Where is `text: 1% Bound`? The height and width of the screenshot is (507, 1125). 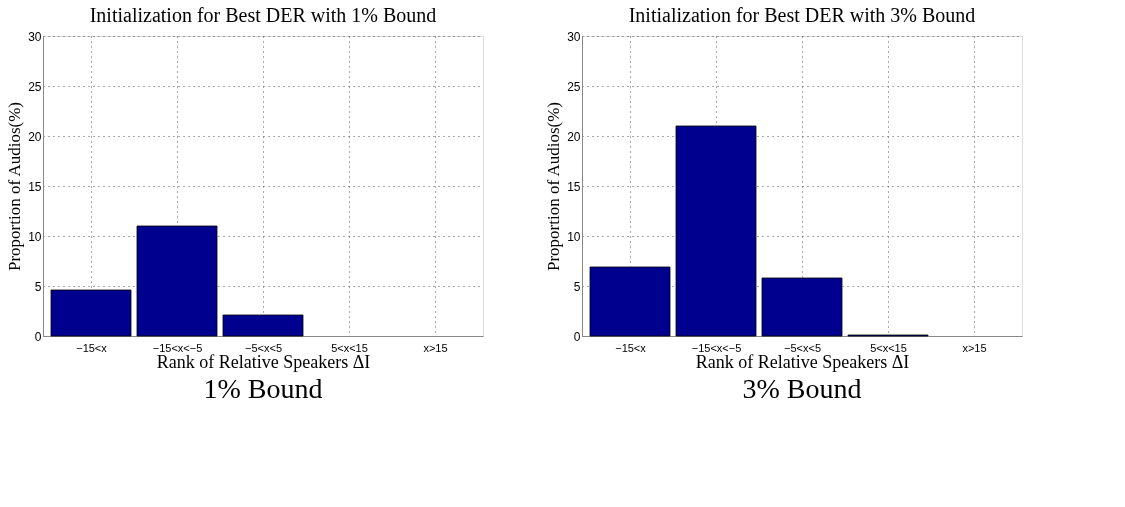
text: 1% Bound is located at coordinates (263, 388).